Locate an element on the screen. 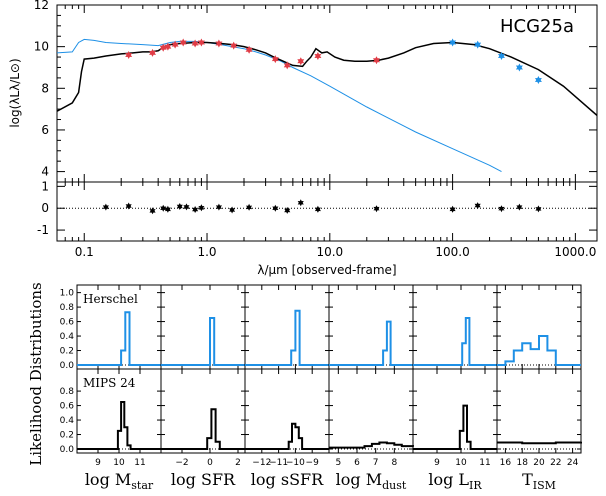 The image size is (606, 496). likelihood-xtick-label: 8 is located at coordinates (394, 463).